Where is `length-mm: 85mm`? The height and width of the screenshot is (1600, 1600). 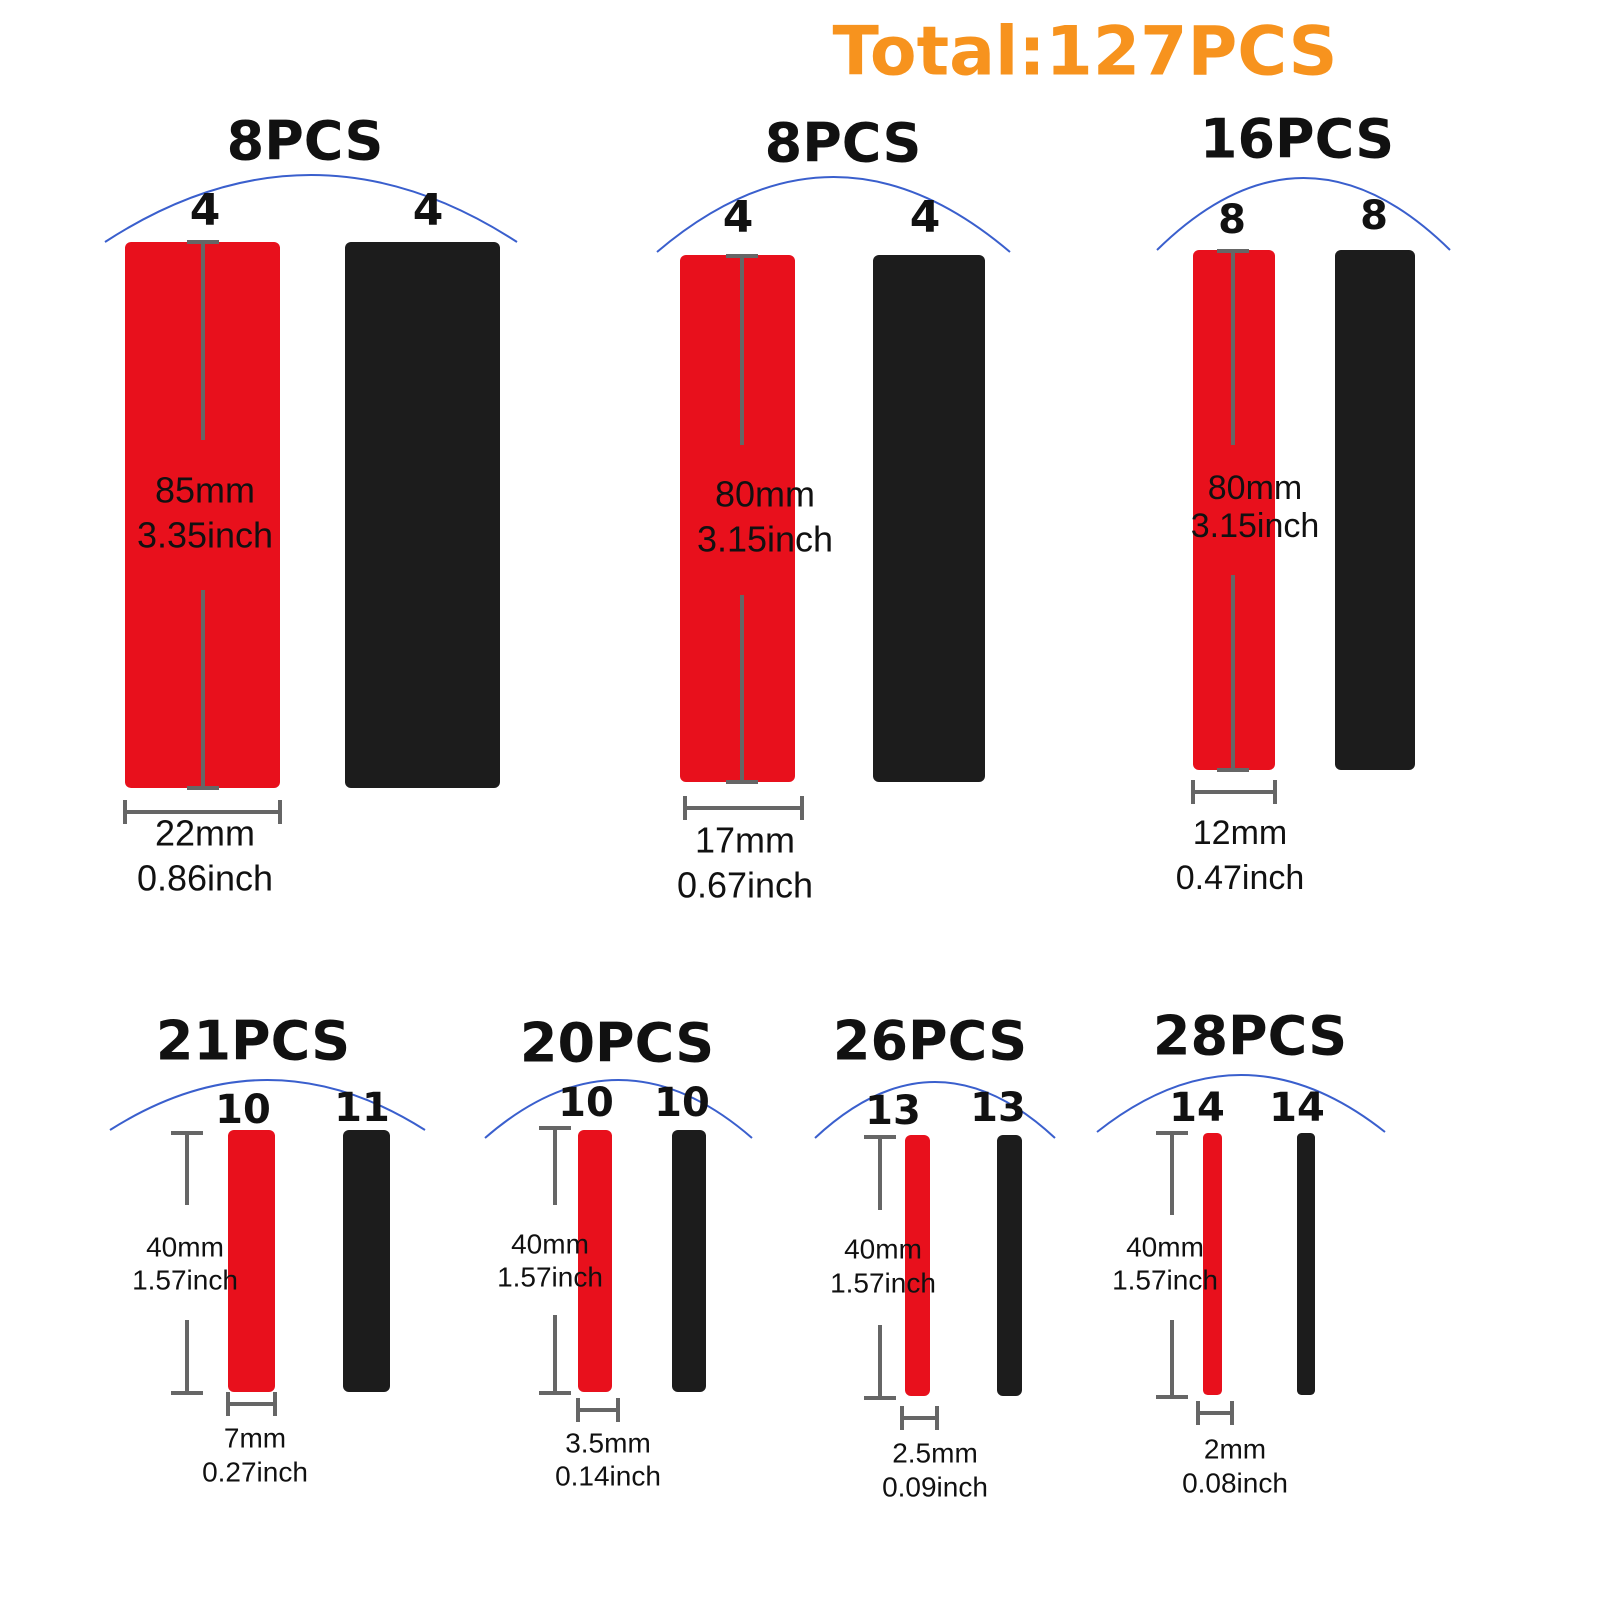 length-mm: 85mm is located at coordinates (205, 490).